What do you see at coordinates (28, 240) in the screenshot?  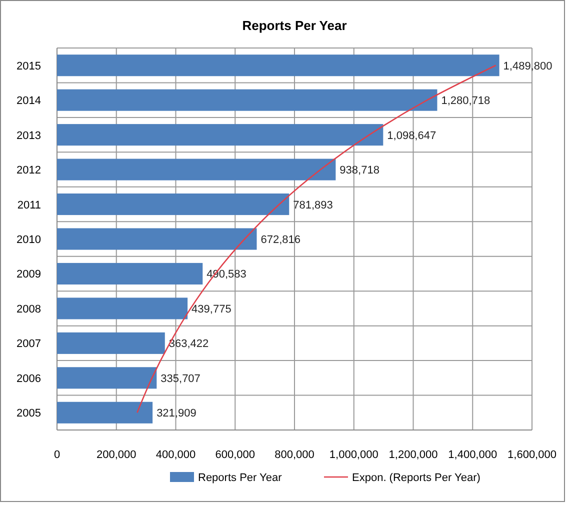 I see `y-tick-label: 2010` at bounding box center [28, 240].